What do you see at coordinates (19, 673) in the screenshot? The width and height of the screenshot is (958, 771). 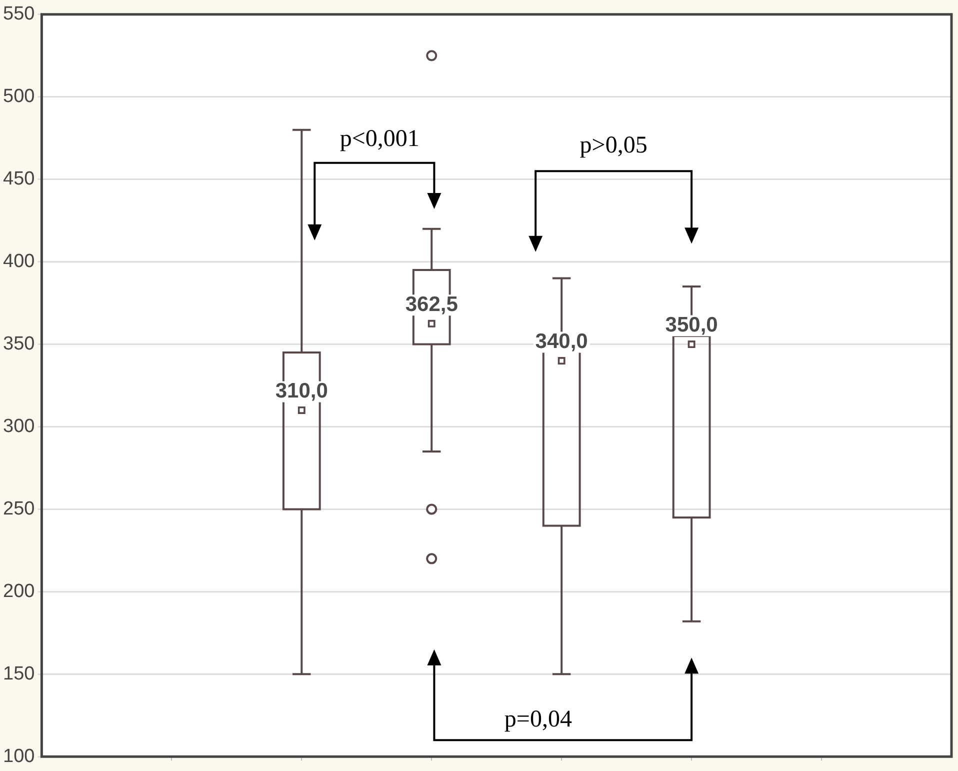 I see `y-tick-label: 150` at bounding box center [19, 673].